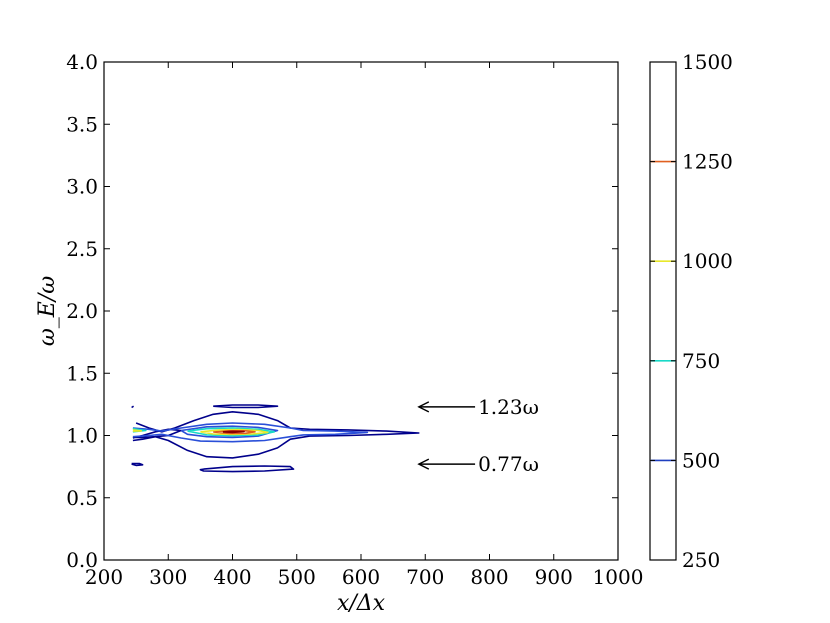 The image size is (830, 623). What do you see at coordinates (82, 311) in the screenshot?
I see `y-tick-label: 2.0` at bounding box center [82, 311].